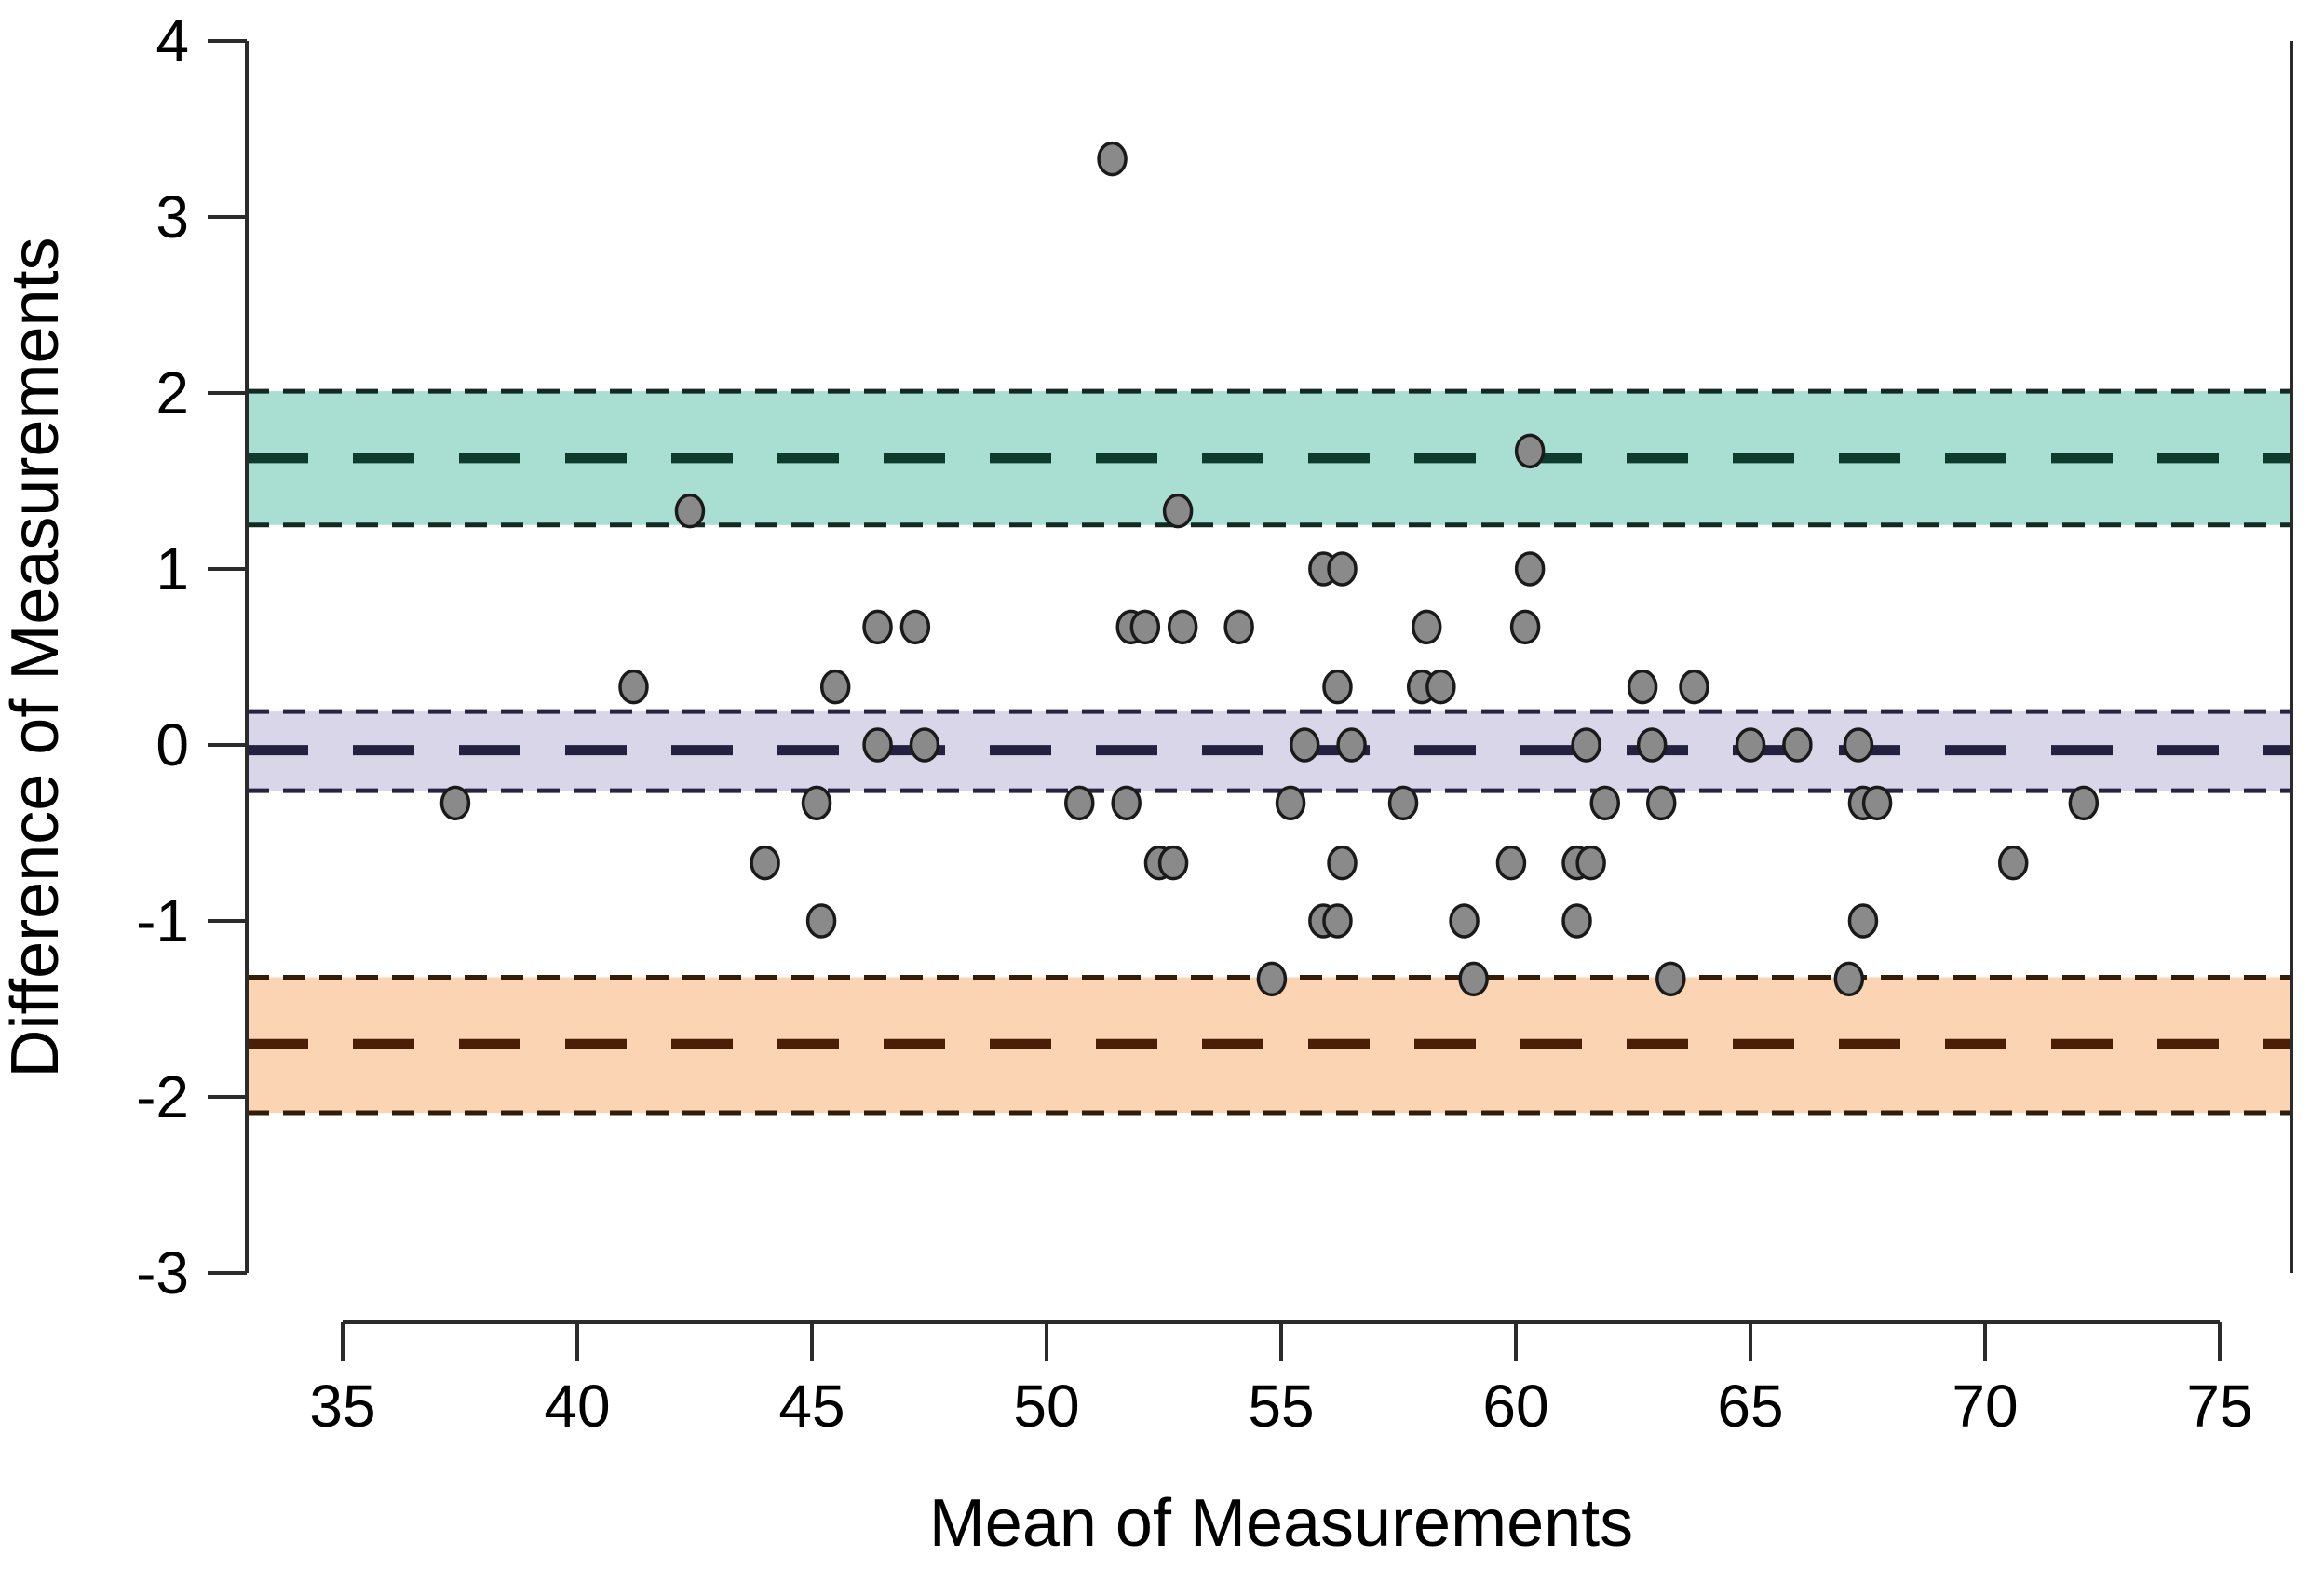 The height and width of the screenshot is (1583, 2324). What do you see at coordinates (1281, 1523) in the screenshot?
I see `x-axis-title: Mean of Measurements` at bounding box center [1281, 1523].